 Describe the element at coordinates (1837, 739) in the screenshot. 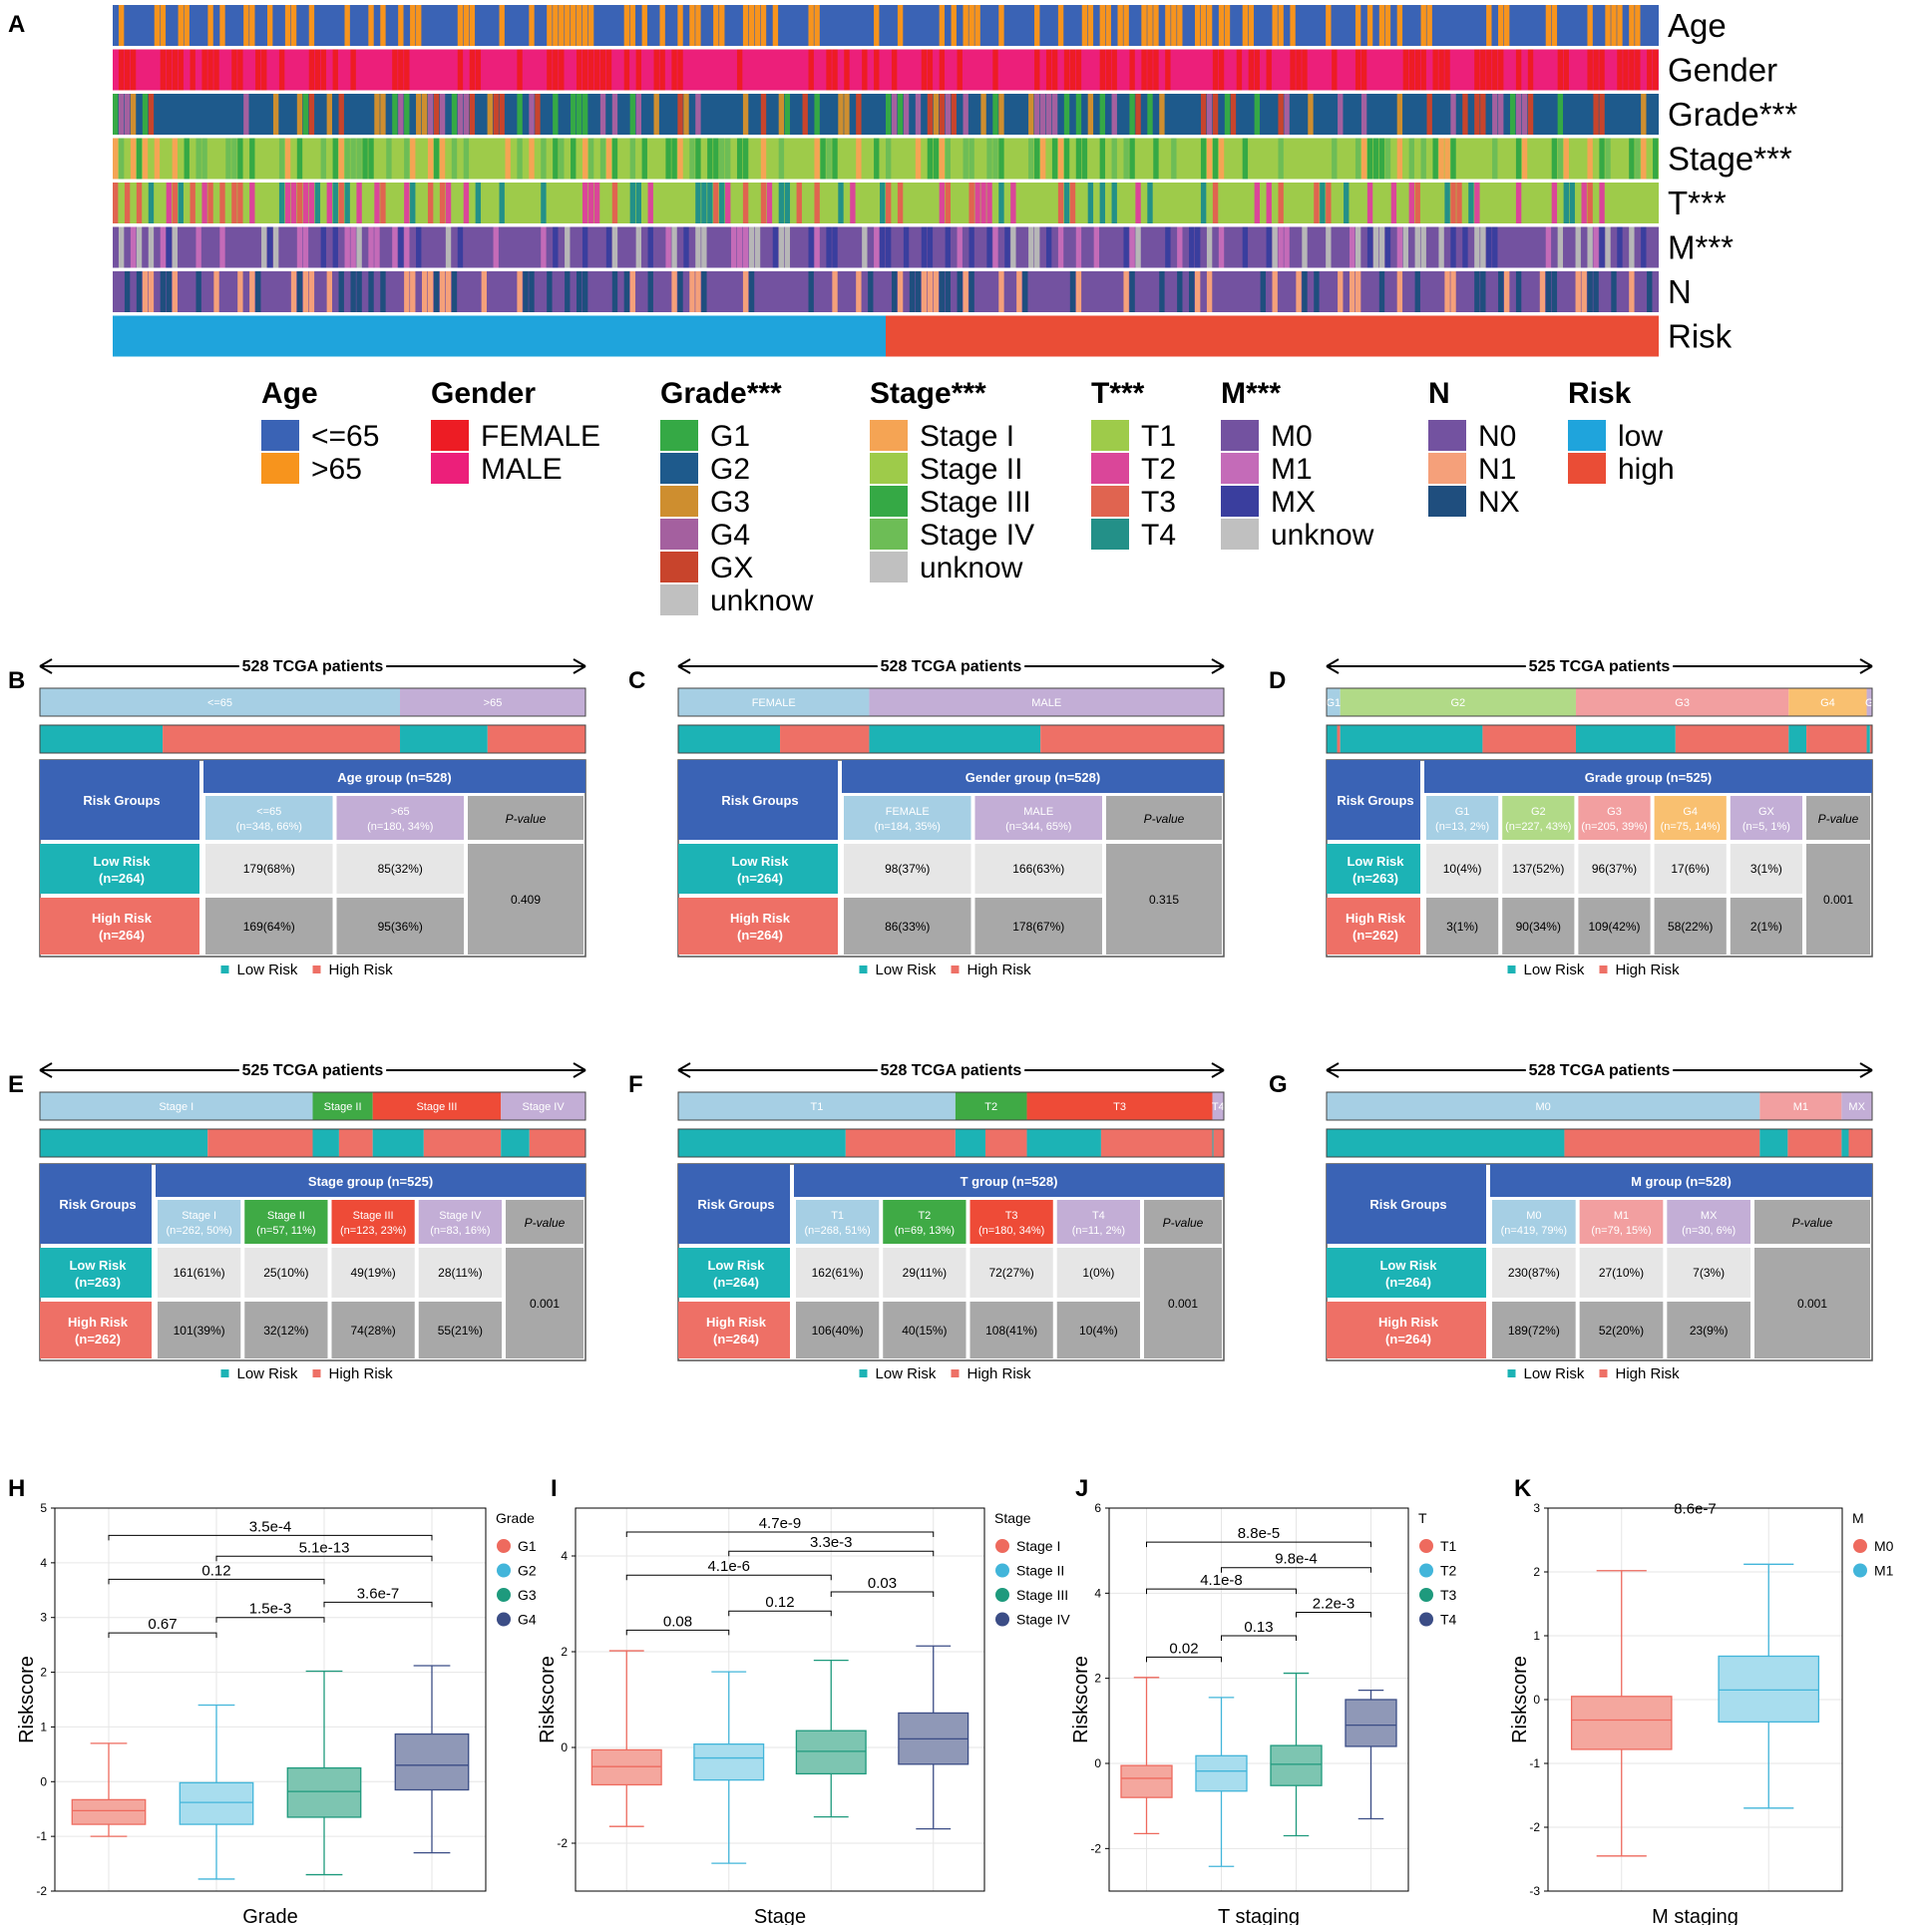

I see `risk-bar-high` at that location.